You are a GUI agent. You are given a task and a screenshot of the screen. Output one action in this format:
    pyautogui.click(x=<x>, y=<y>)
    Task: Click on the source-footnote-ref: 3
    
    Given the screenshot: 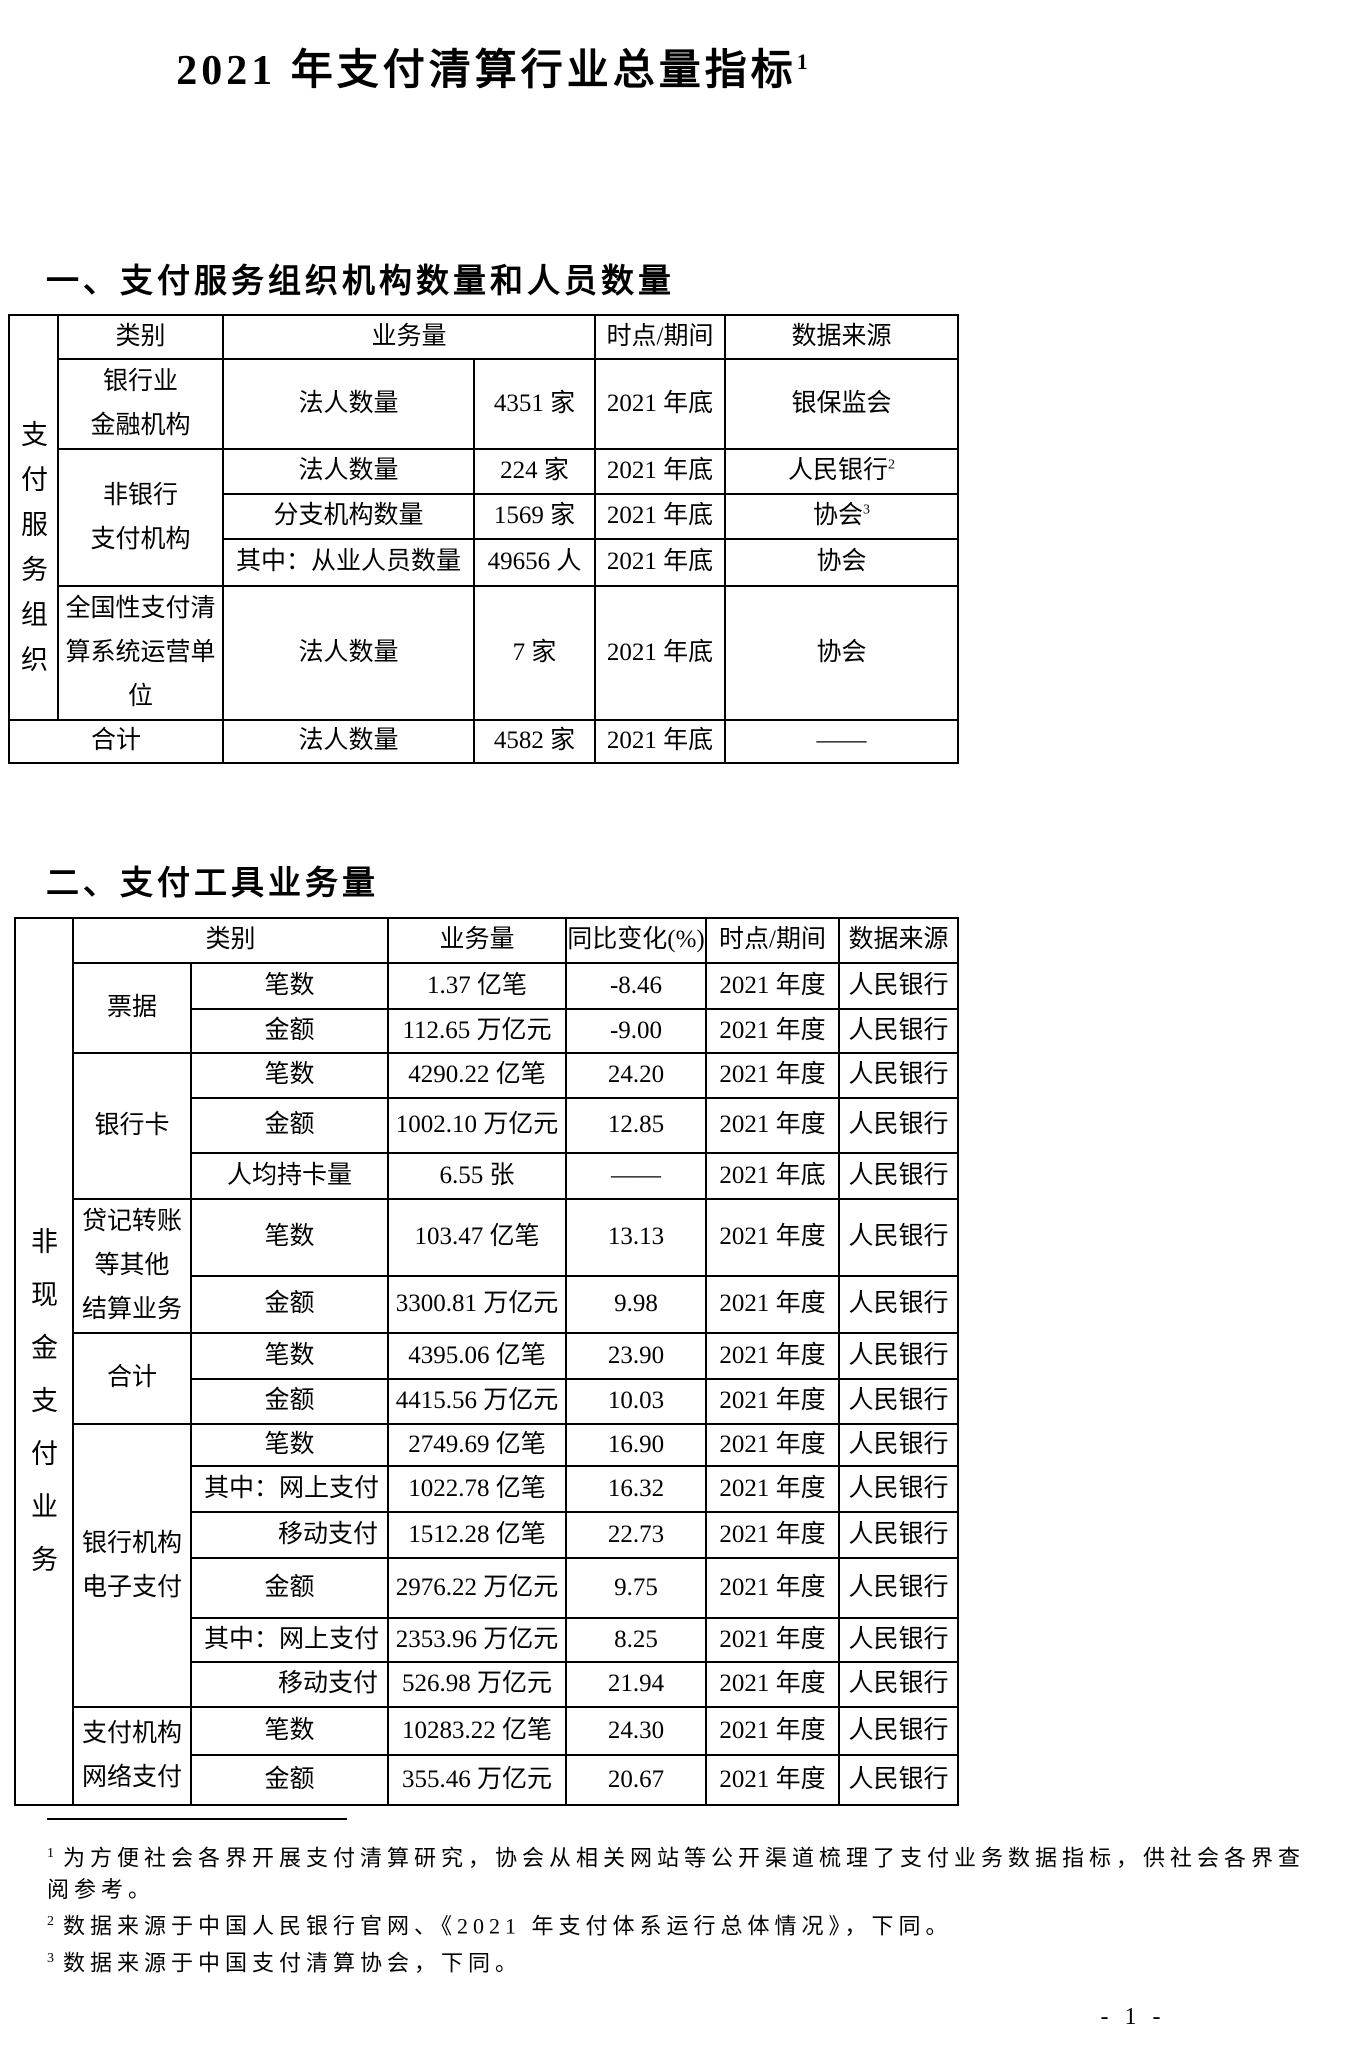 What is the action you would take?
    pyautogui.click(x=867, y=511)
    